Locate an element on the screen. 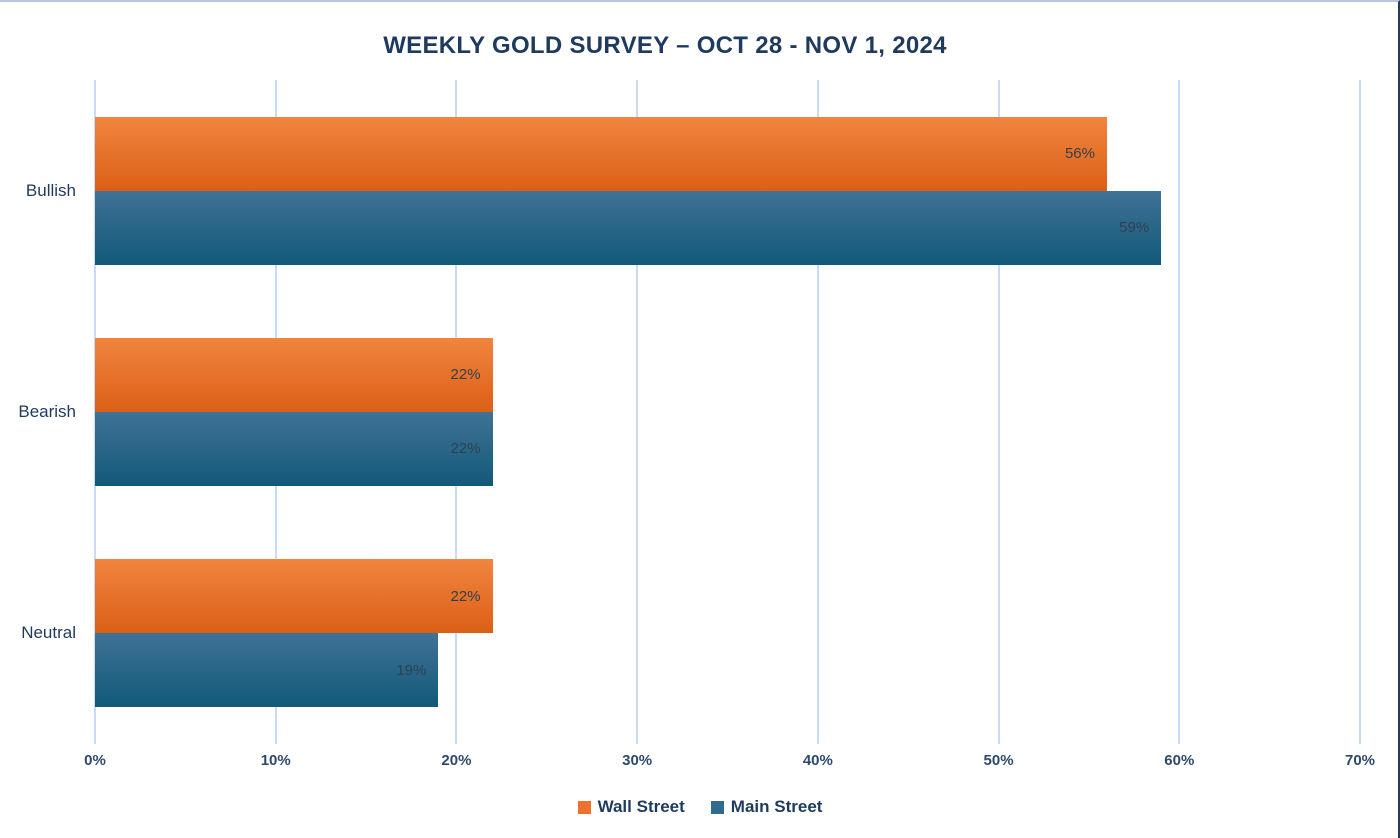  legend-item-wall-street: Wall Street is located at coordinates (631, 807).